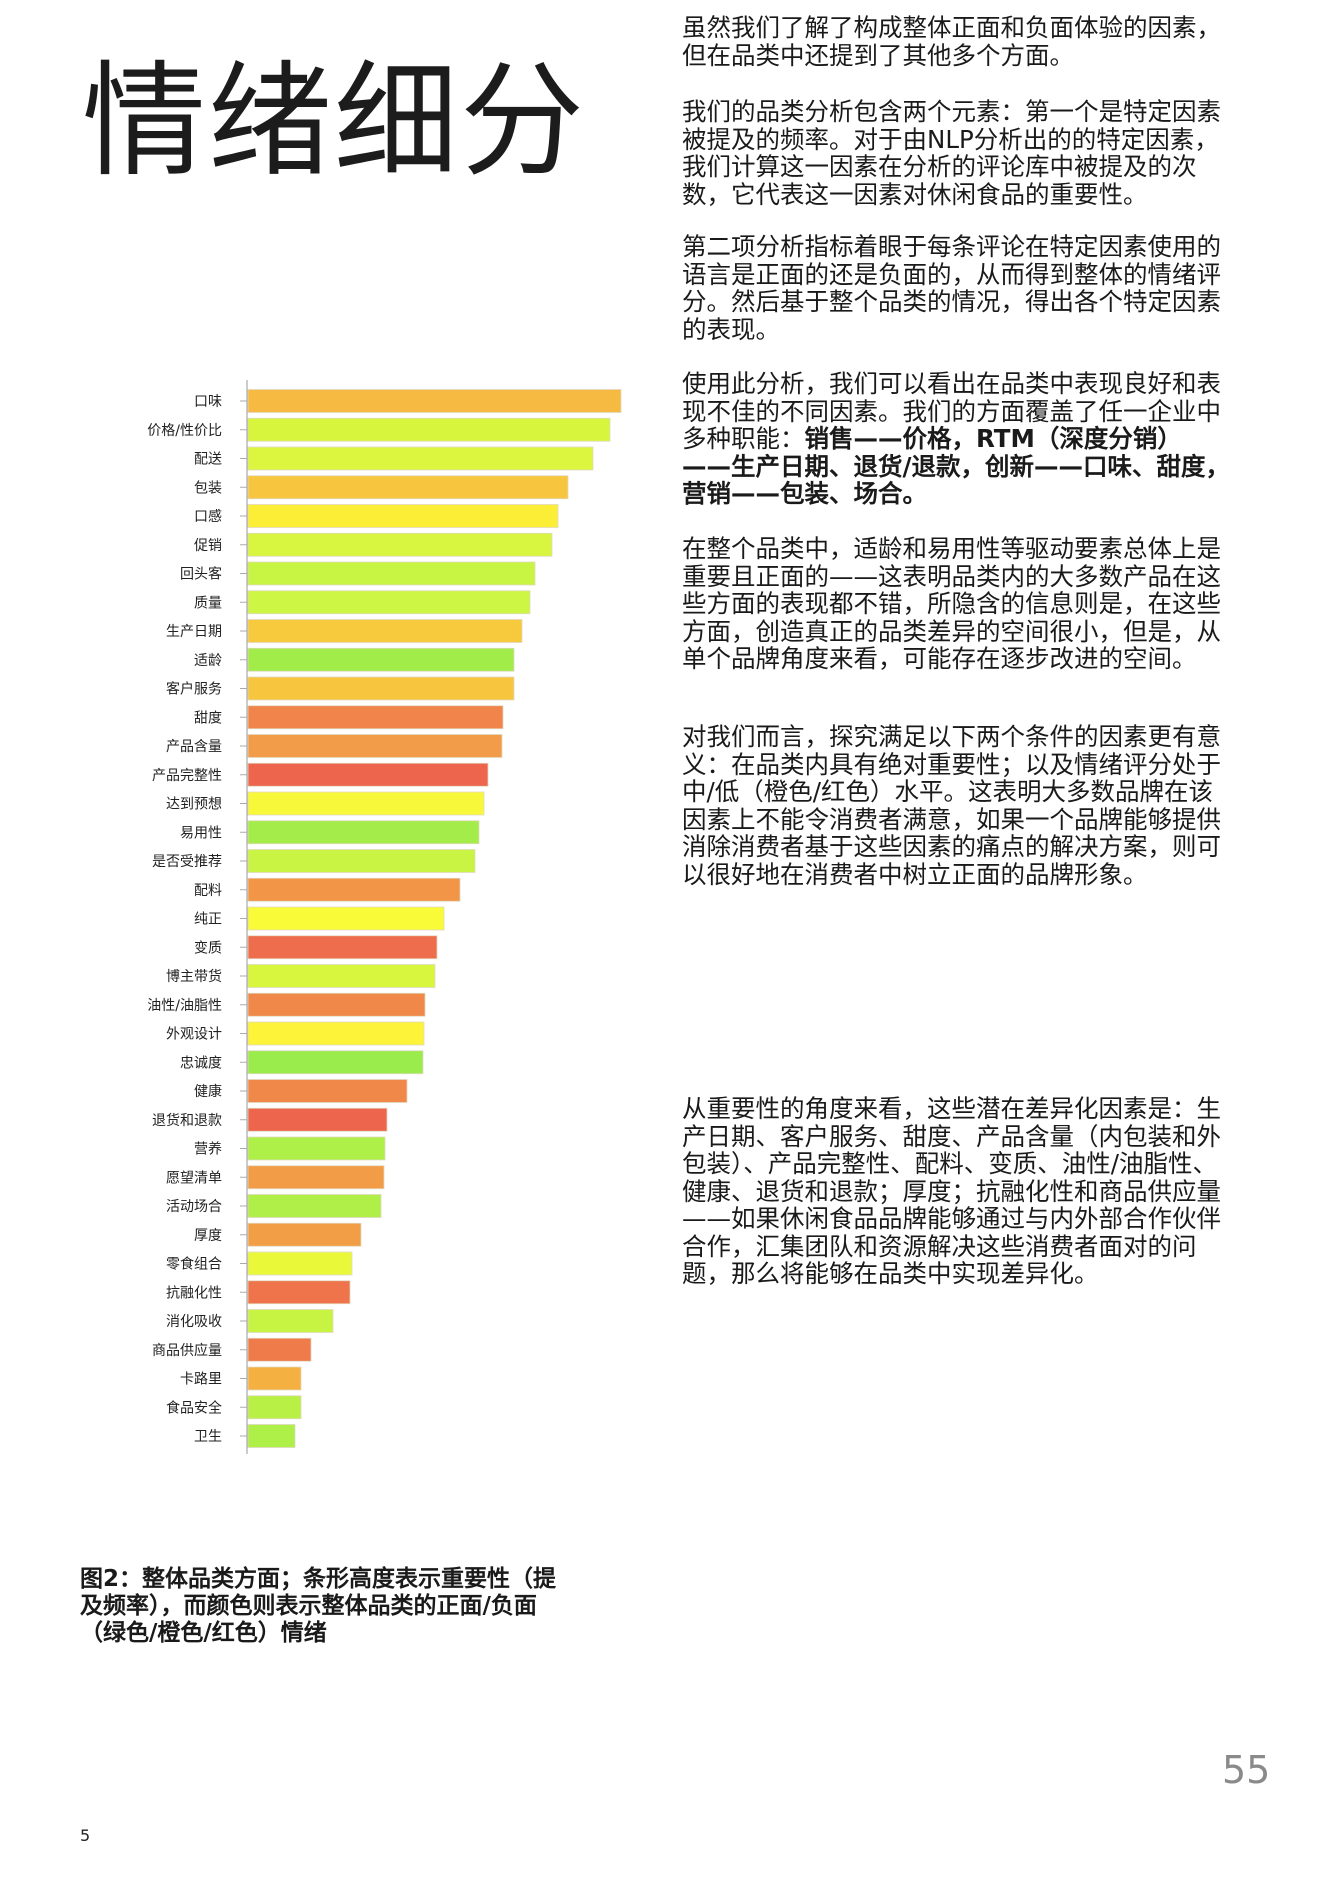 Image resolution: width=1330 pixels, height=1884 pixels. Describe the element at coordinates (208, 516) in the screenshot. I see `category-label: 口感` at that location.